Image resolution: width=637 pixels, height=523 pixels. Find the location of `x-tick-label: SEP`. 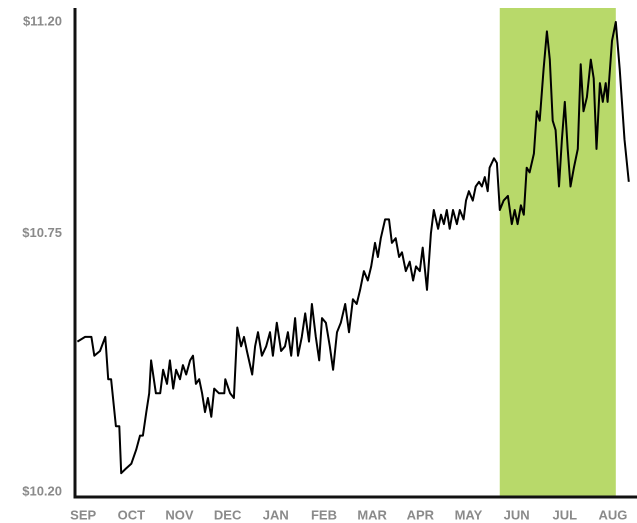

x-tick-label: SEP is located at coordinates (83, 514).